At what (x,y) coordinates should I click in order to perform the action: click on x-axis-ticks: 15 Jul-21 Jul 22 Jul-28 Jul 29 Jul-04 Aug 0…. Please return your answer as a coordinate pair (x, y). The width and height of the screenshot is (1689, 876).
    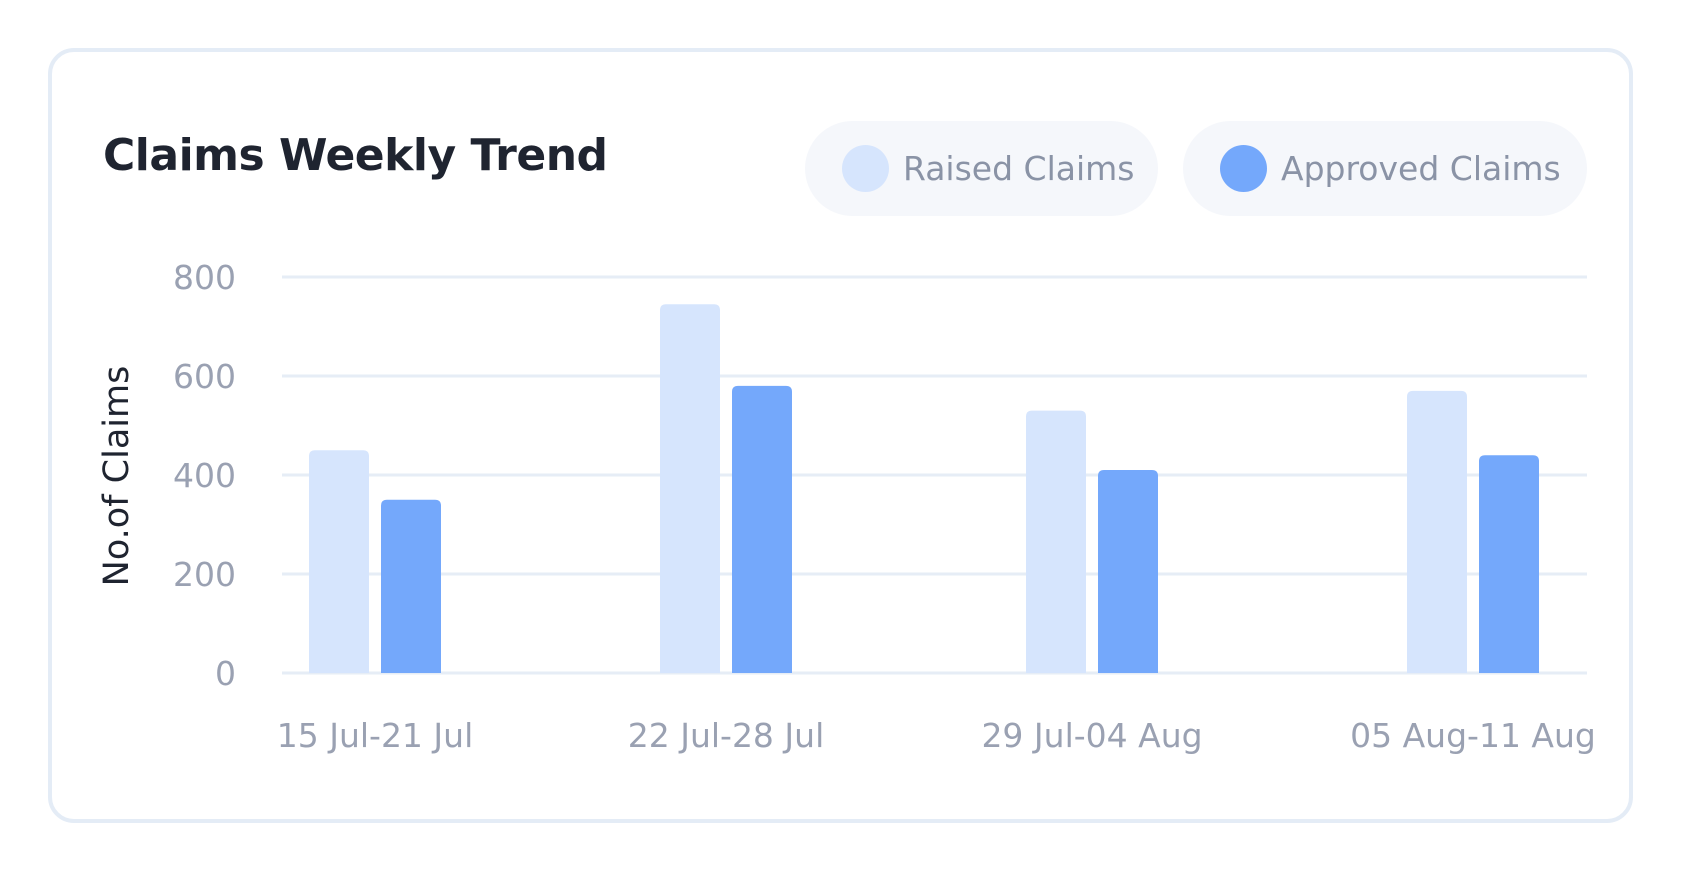
    Looking at the image, I should click on (936, 735).